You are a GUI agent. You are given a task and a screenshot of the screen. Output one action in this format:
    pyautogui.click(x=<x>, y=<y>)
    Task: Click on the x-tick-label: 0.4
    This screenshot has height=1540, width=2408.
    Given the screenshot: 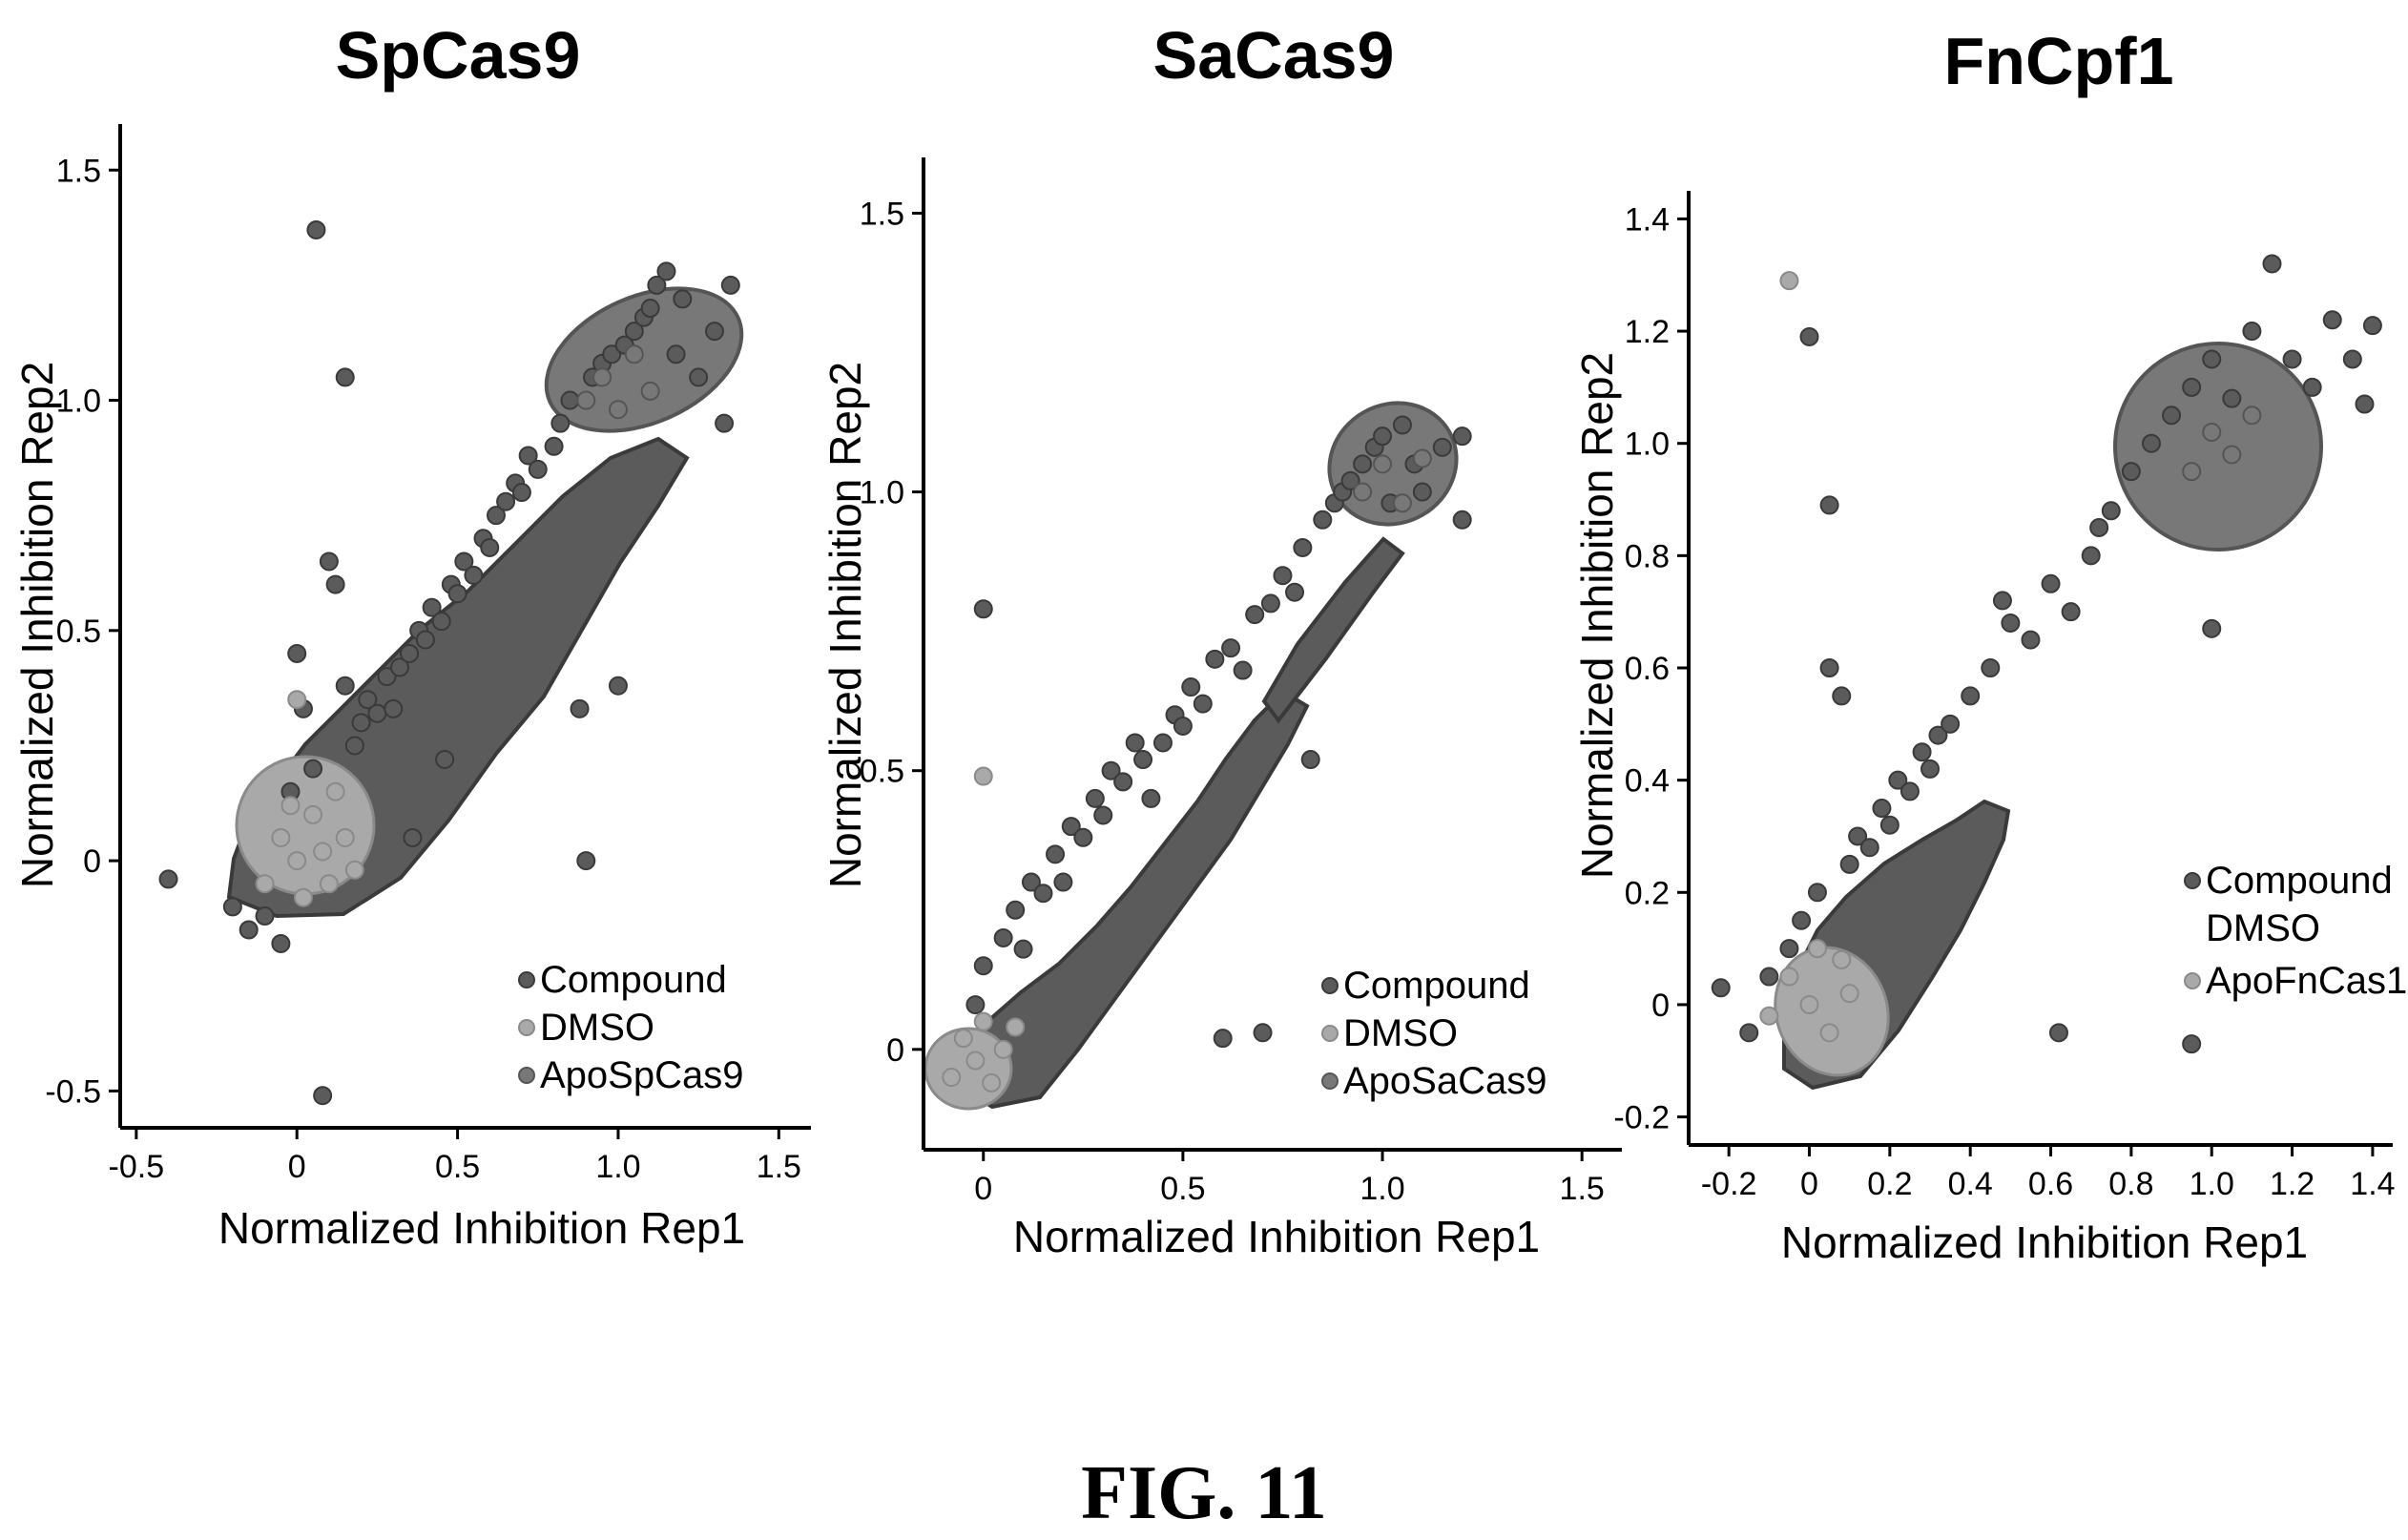 What is the action you would take?
    pyautogui.click(x=1970, y=1184)
    